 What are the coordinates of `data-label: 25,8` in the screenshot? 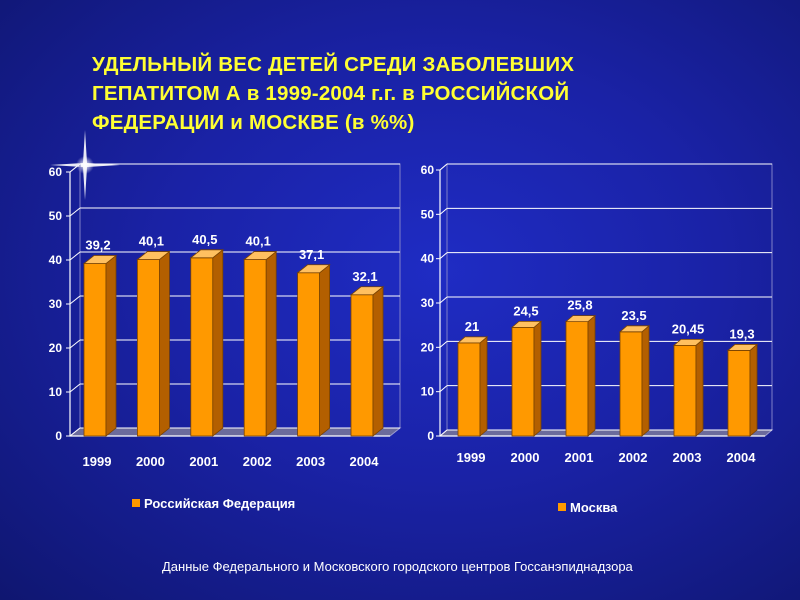 It's located at (579, 305).